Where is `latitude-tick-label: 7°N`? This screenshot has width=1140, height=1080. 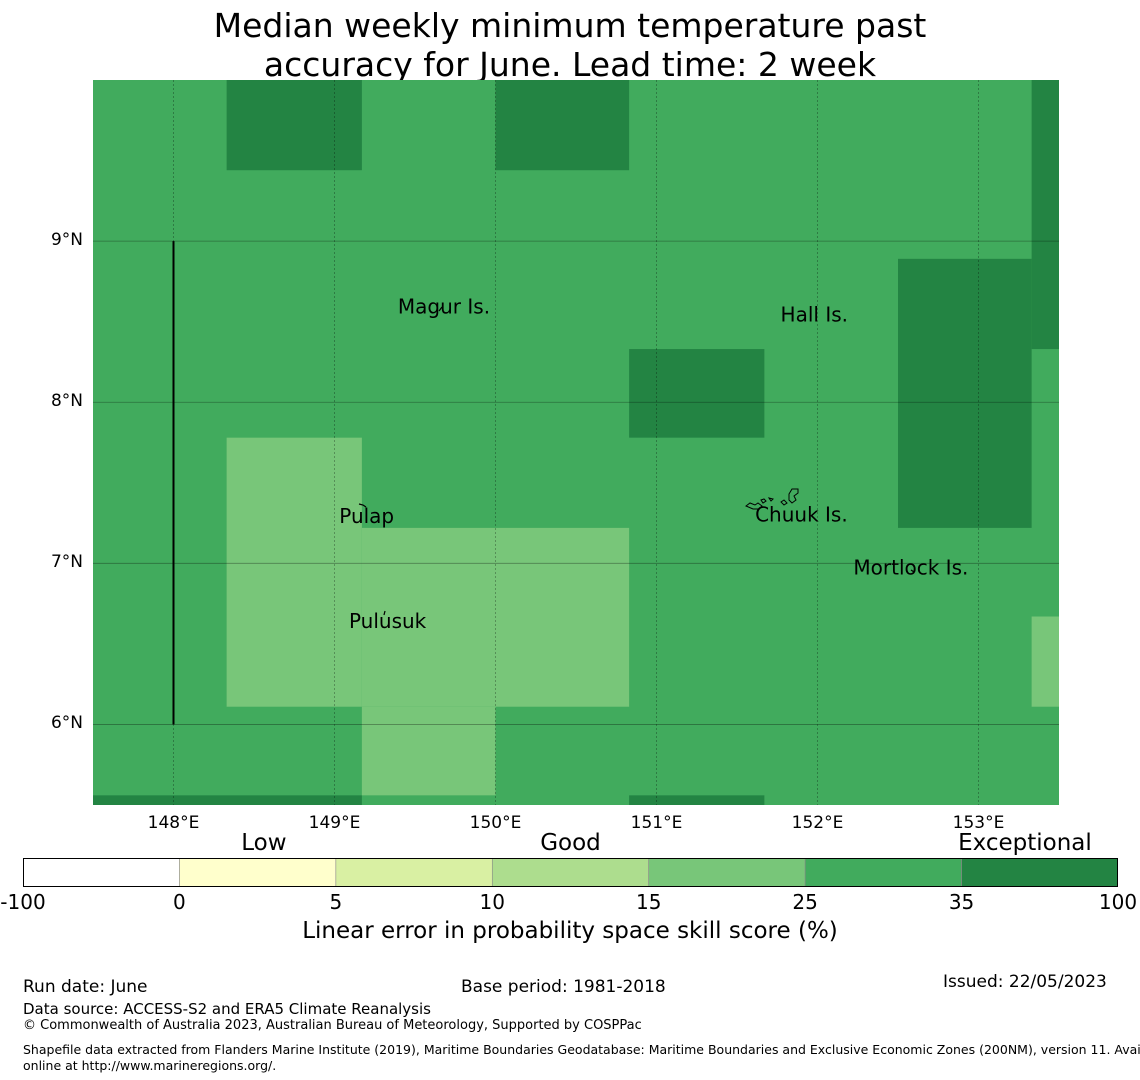 latitude-tick-label: 7°N is located at coordinates (66, 562).